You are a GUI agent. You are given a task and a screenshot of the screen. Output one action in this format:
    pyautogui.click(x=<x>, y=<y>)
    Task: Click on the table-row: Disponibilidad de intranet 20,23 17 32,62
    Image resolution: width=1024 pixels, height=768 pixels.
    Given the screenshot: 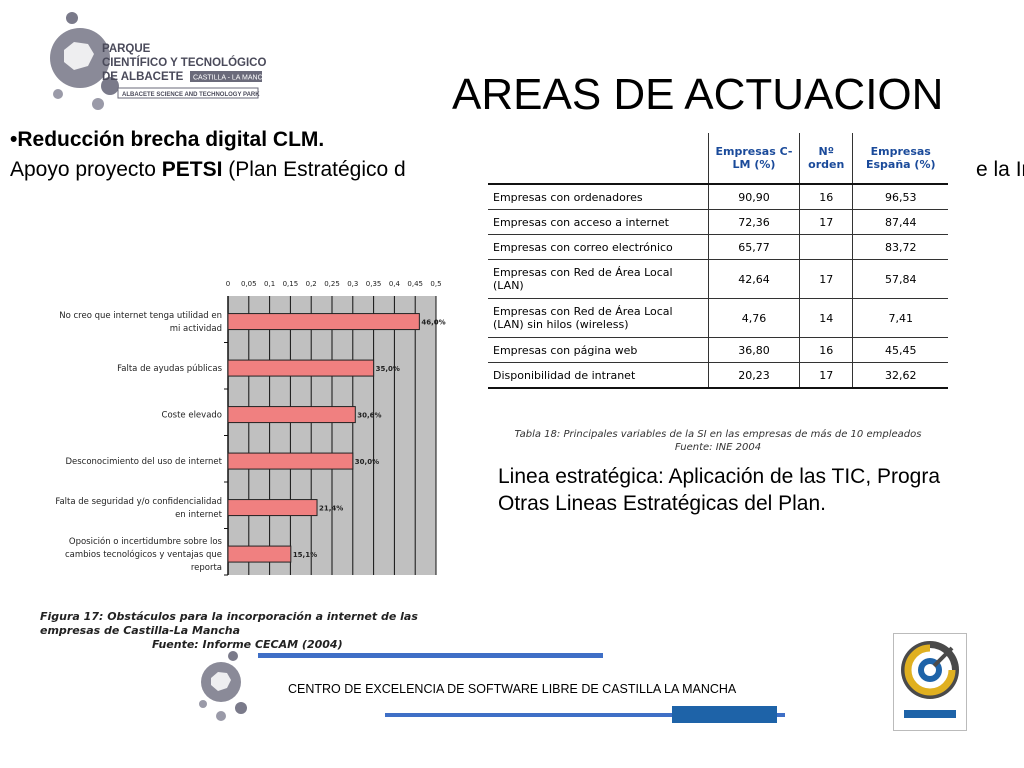 What is the action you would take?
    pyautogui.click(x=718, y=375)
    